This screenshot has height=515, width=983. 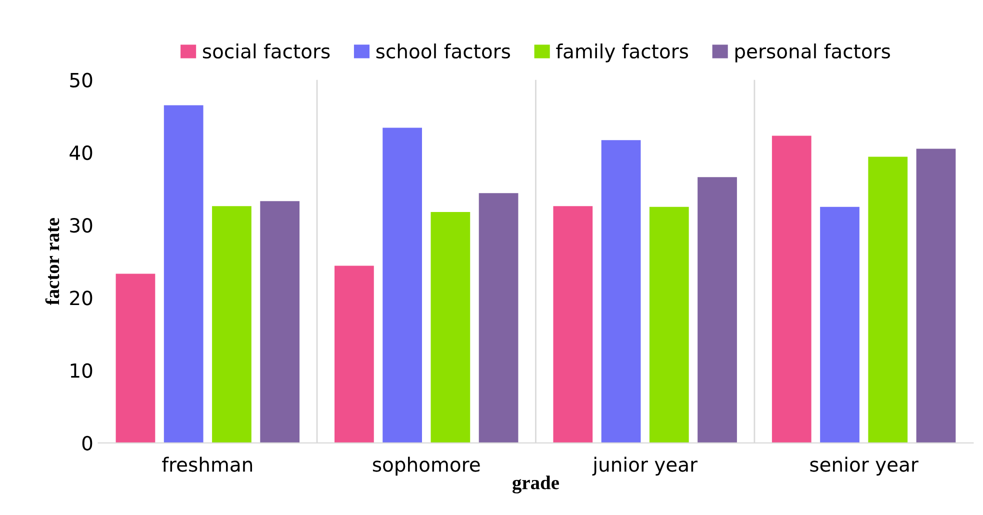 What do you see at coordinates (645, 466) in the screenshot?
I see `x-tick-label: junior year` at bounding box center [645, 466].